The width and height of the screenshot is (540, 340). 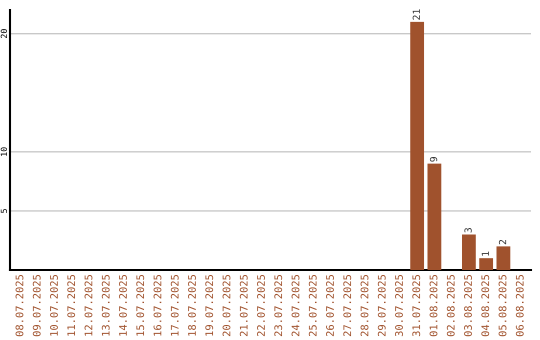 I want to click on x-tick-label: 14.07.2025, so click(x=123, y=305).